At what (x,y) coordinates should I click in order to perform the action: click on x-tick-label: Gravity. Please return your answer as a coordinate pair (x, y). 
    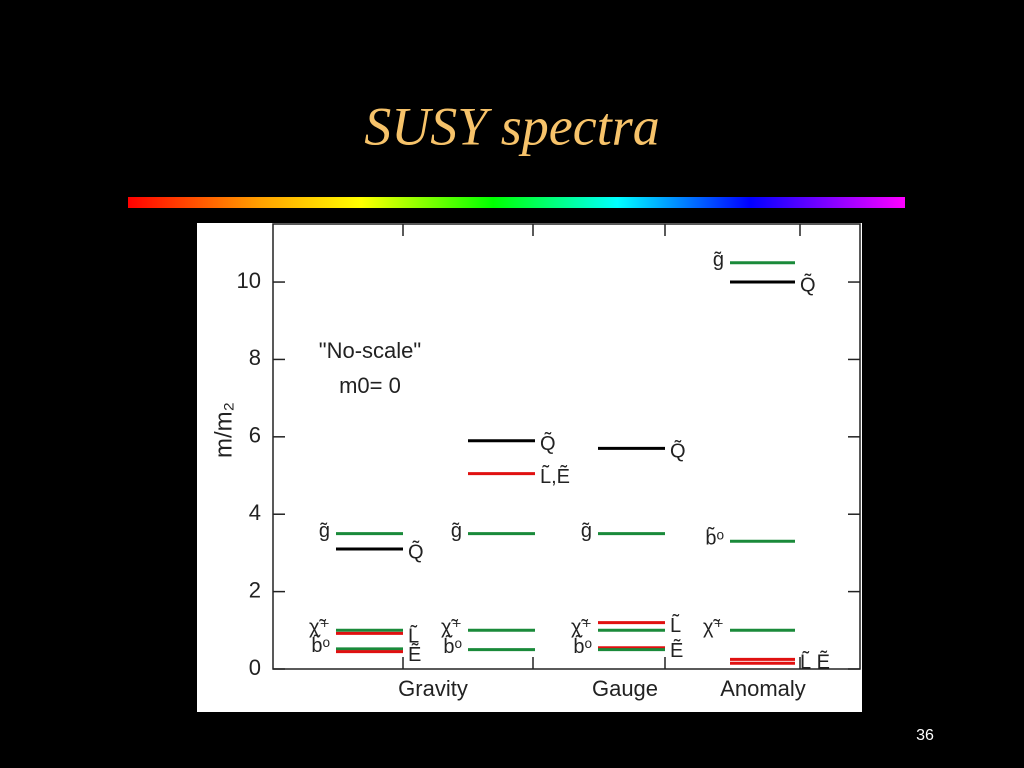
    Looking at the image, I should click on (433, 688).